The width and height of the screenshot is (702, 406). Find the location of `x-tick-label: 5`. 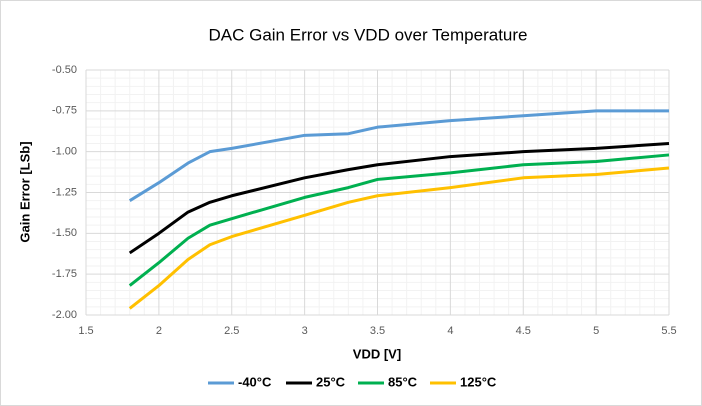

x-tick-label: 5 is located at coordinates (596, 331).